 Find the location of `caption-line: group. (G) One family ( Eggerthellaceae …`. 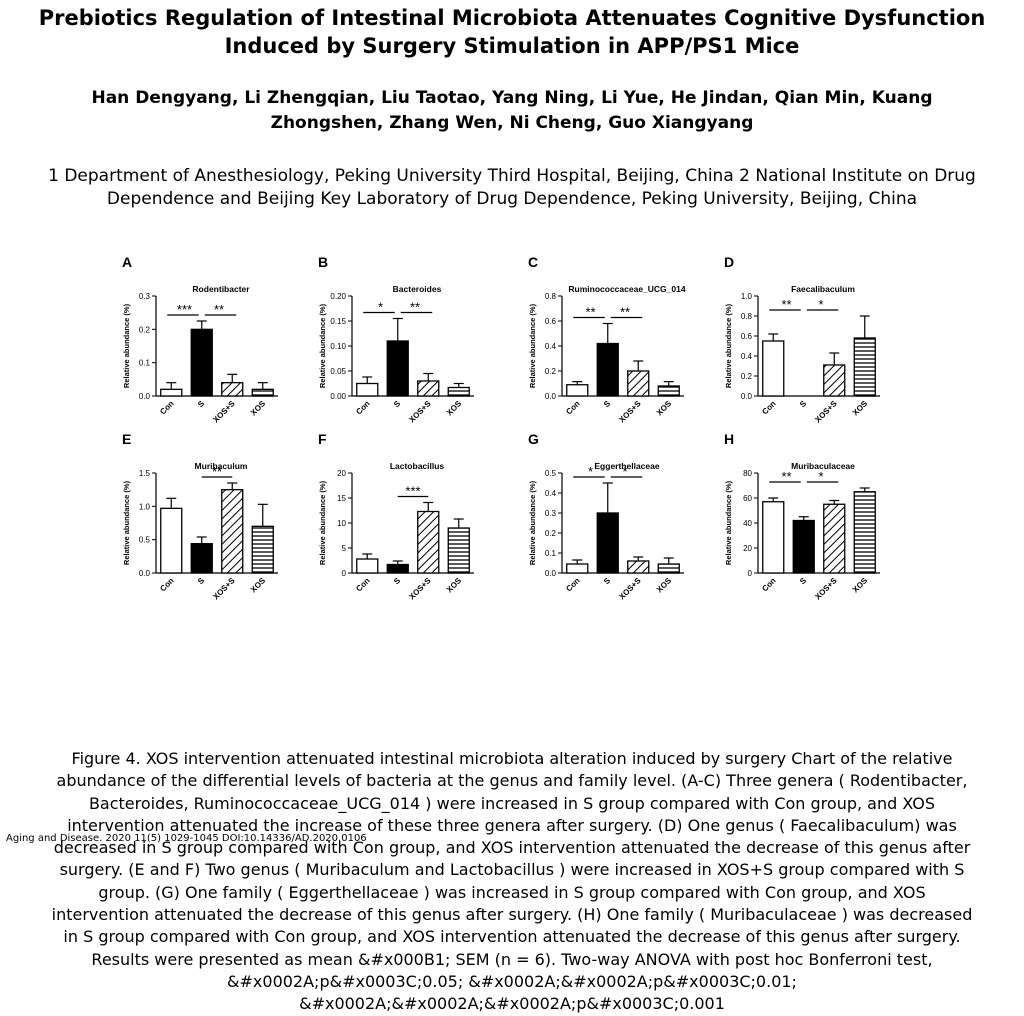

caption-line: group. (G) One family ( Eggerthellaceae … is located at coordinates (512, 892).